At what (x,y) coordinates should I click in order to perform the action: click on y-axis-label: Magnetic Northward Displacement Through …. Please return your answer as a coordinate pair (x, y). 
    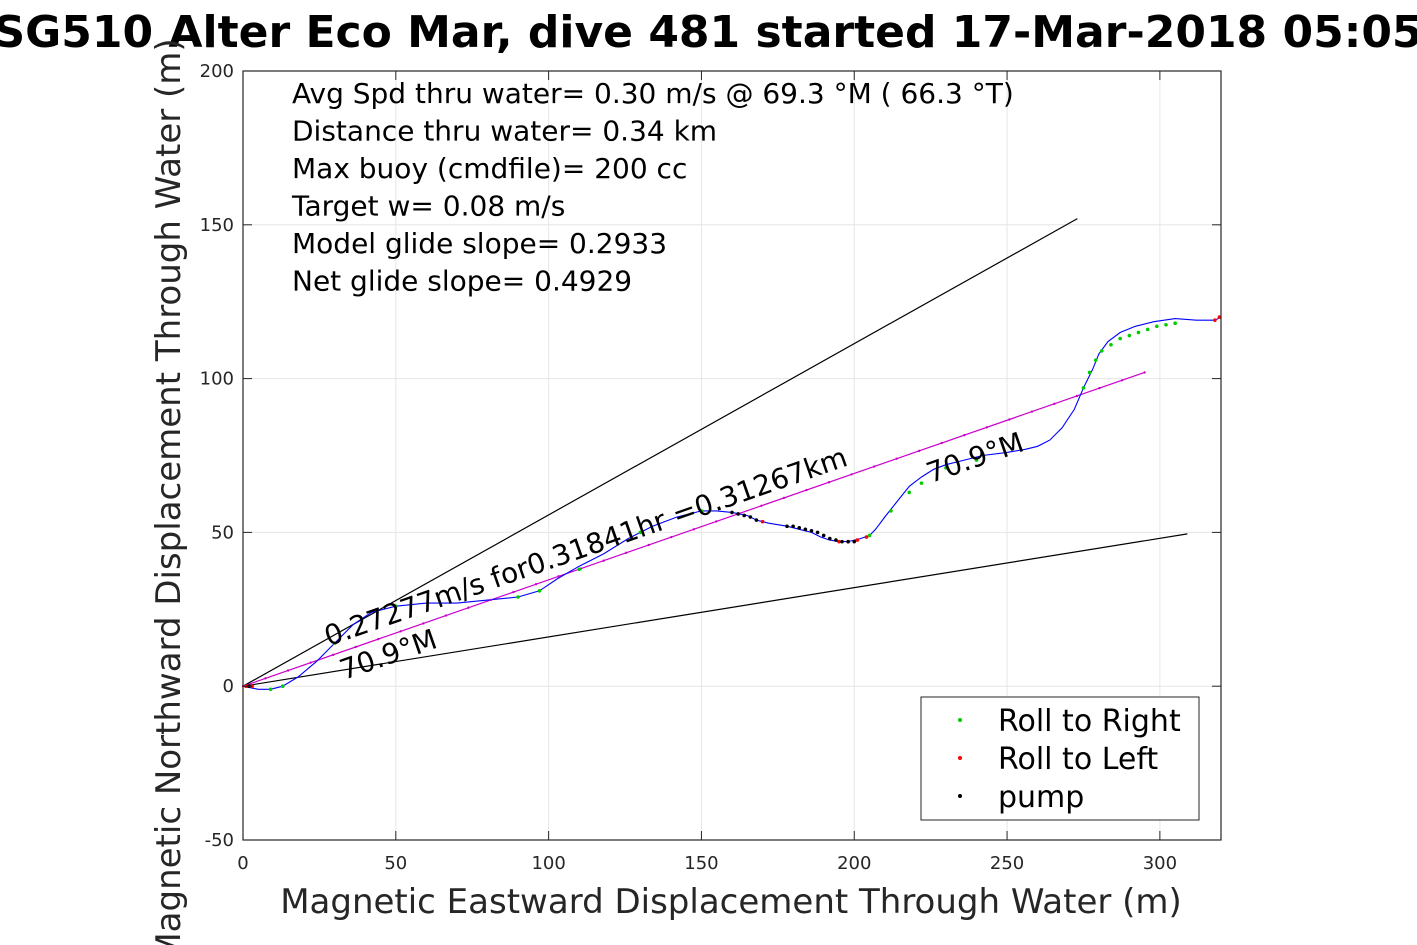
    Looking at the image, I should click on (169, 491).